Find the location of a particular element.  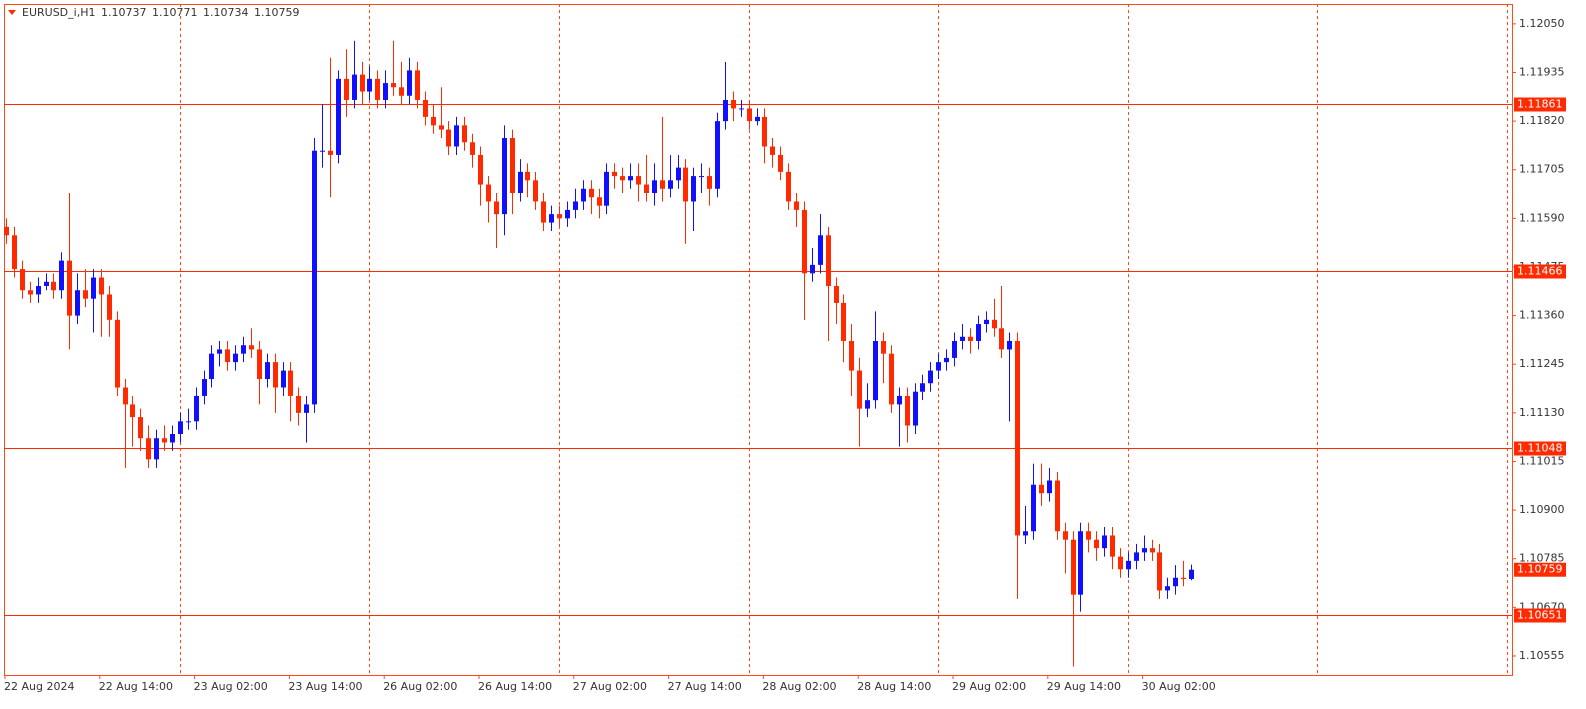

y-tick-label: 1.10900 is located at coordinates (1542, 509).